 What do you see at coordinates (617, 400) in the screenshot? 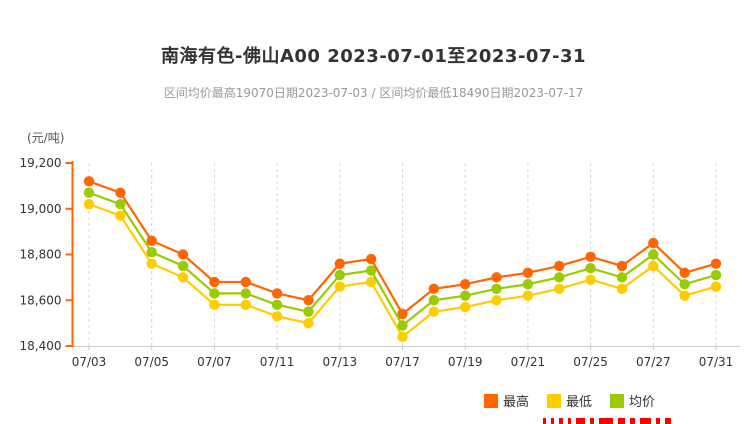
I see `legend-swatch-avg-icon` at bounding box center [617, 400].